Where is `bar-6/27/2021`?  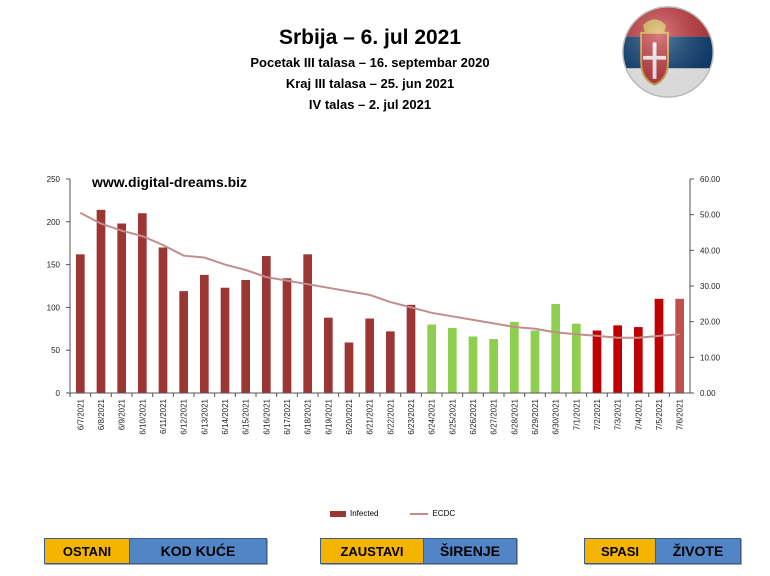 bar-6/27/2021 is located at coordinates (494, 366).